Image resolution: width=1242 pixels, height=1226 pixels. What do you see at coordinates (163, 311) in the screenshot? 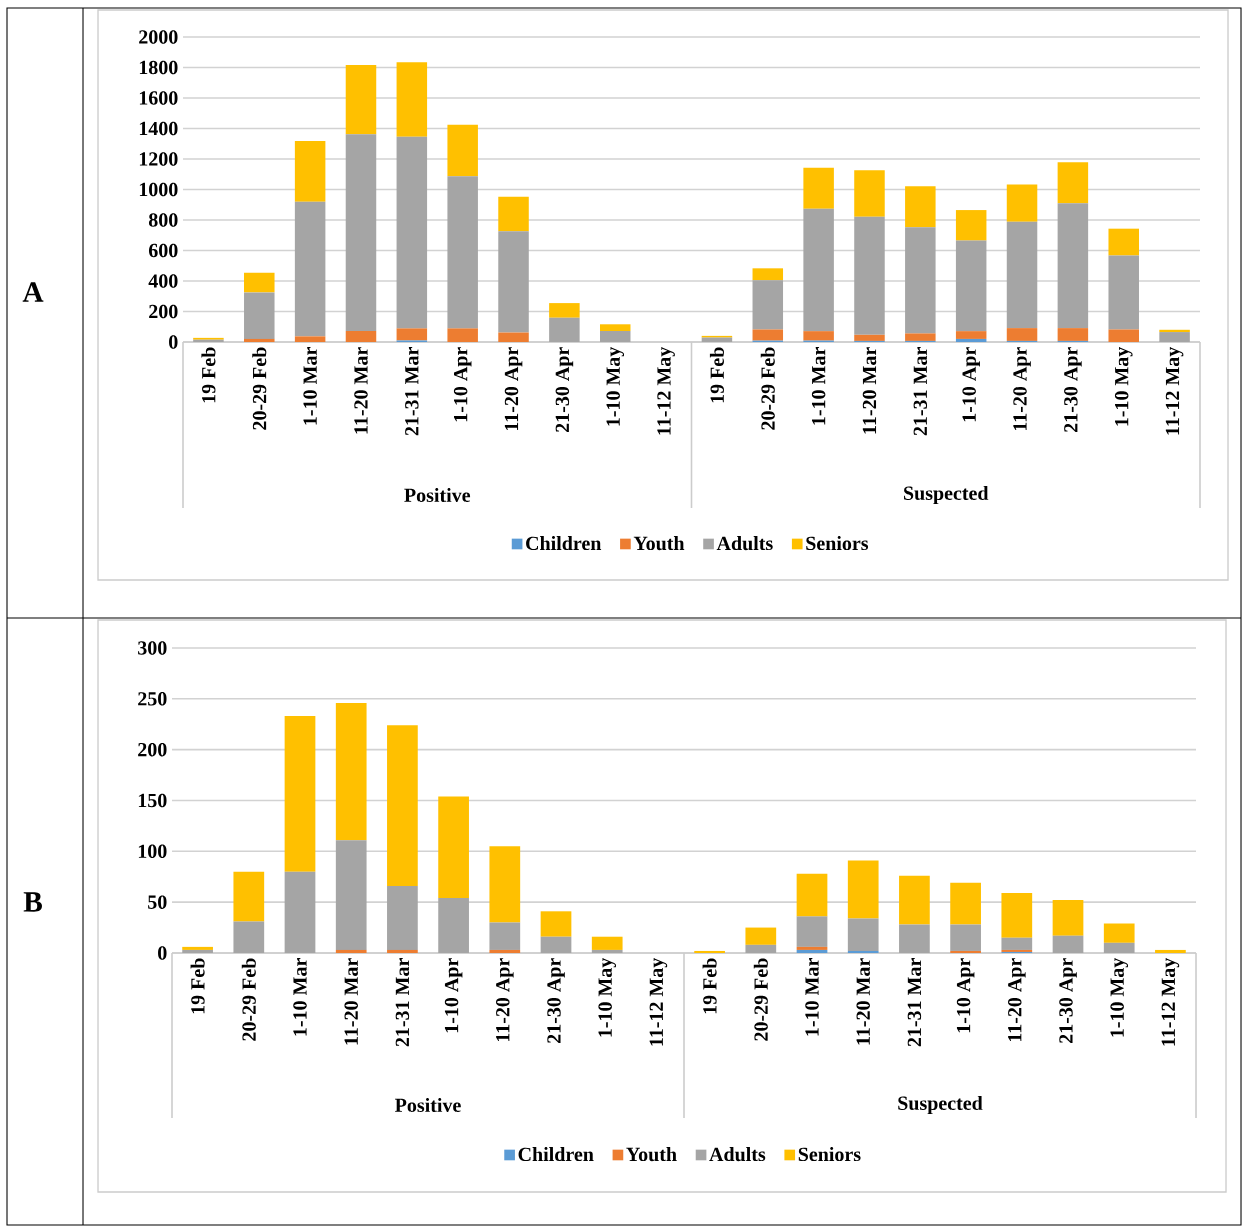
I see `y-tick-label: 200` at bounding box center [163, 311].